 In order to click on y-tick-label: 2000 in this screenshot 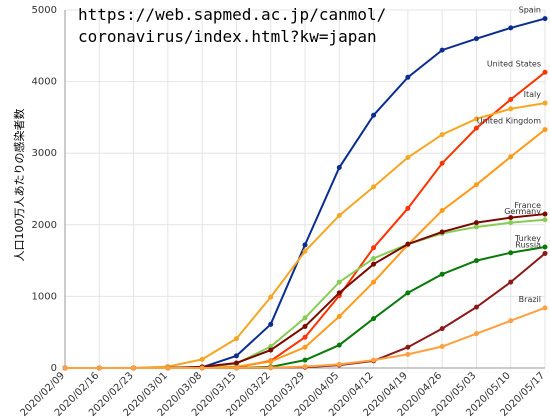, I will do `click(44, 225)`.